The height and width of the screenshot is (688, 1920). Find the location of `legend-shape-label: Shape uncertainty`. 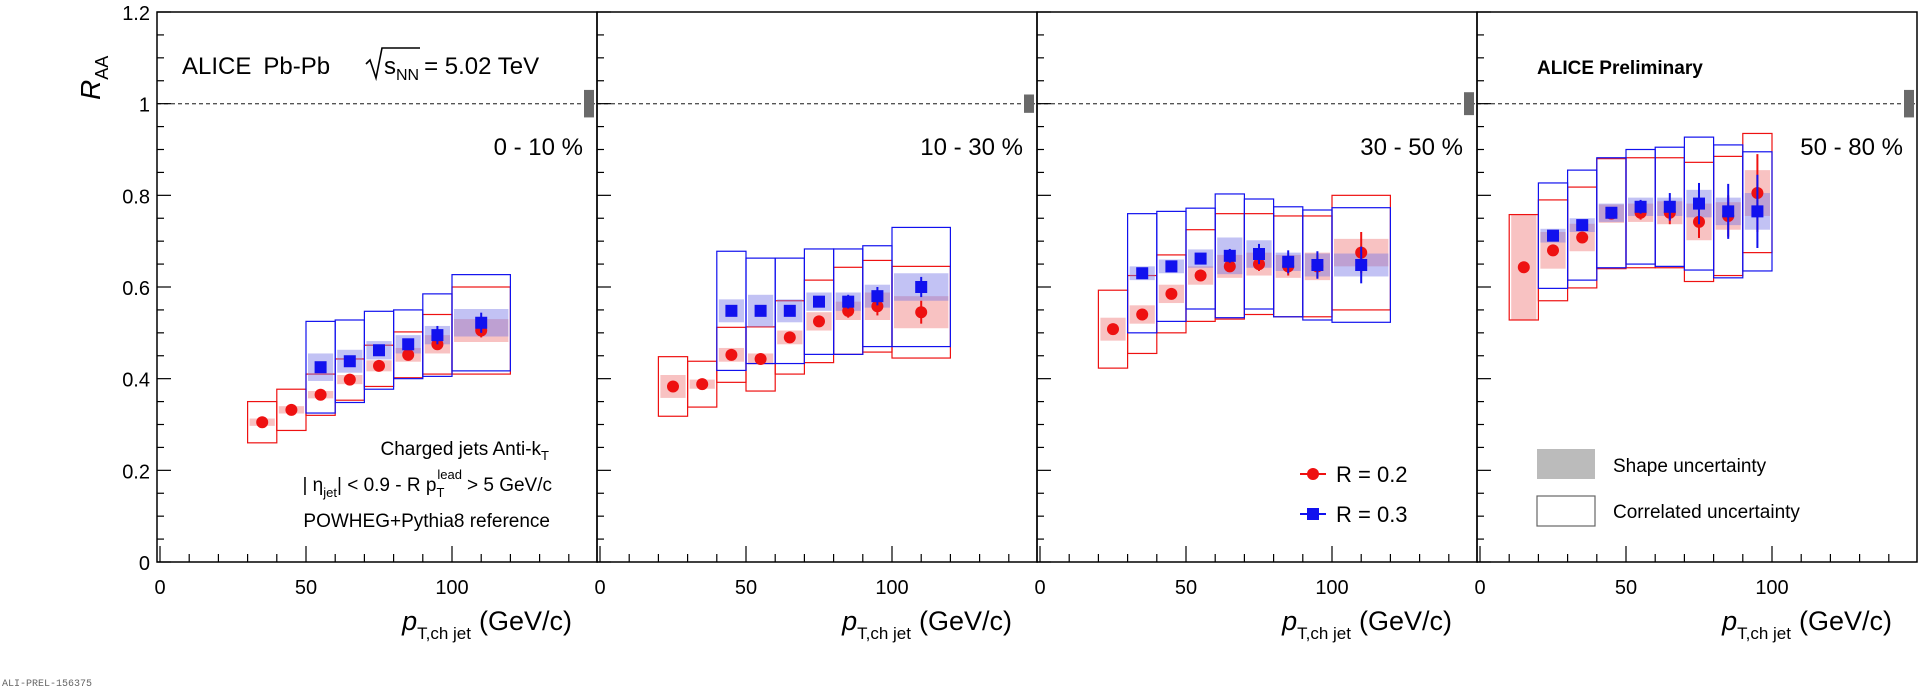

legend-shape-label: Shape uncertainty is located at coordinates (1690, 466).